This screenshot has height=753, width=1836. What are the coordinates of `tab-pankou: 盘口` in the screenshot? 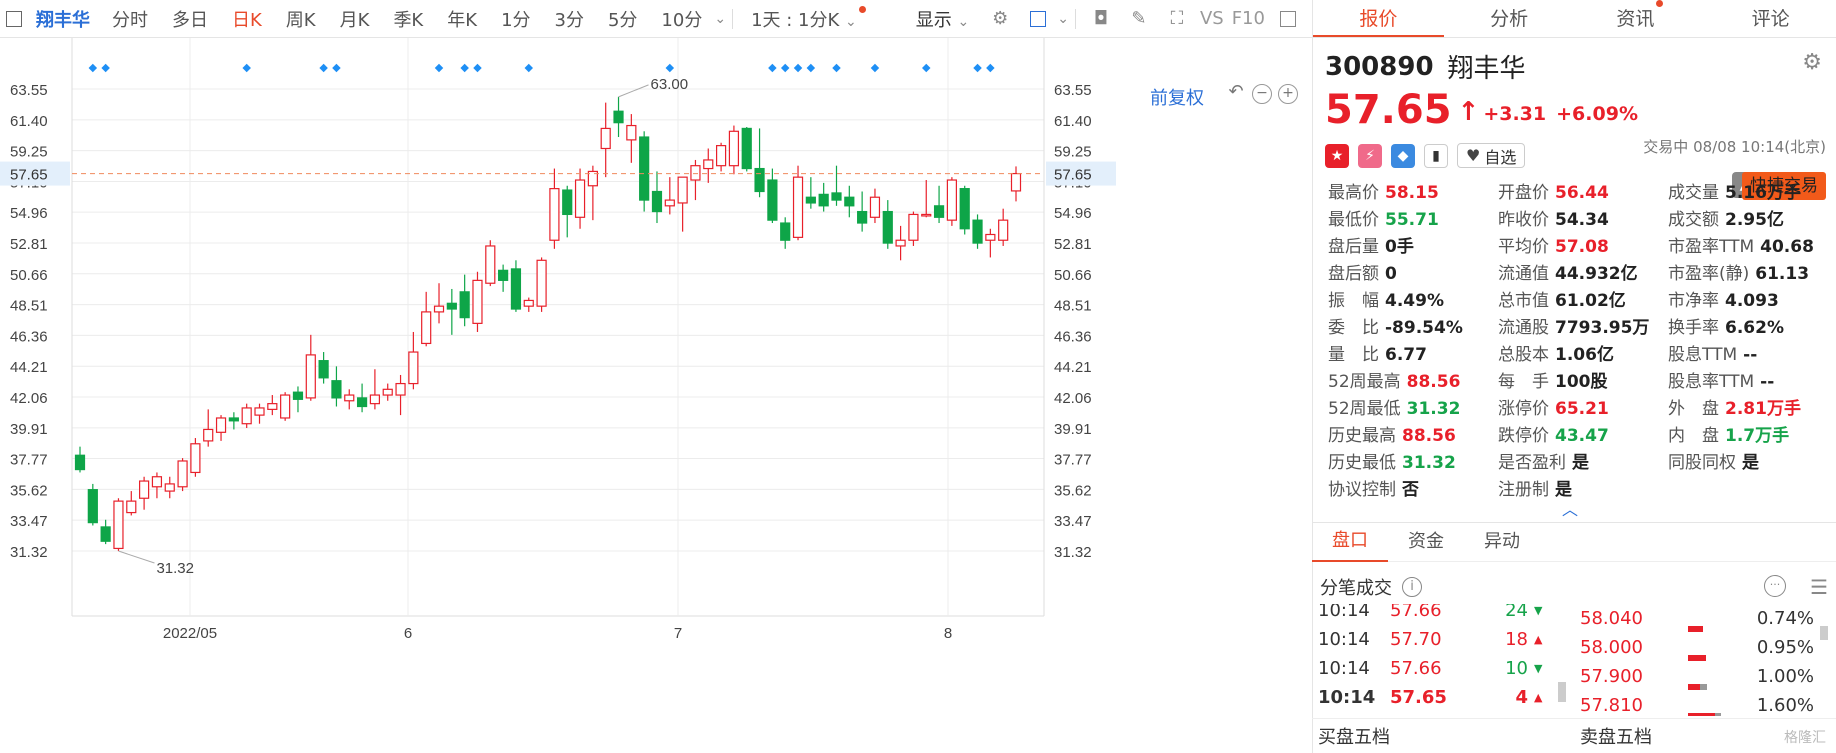 It's located at (1350, 542).